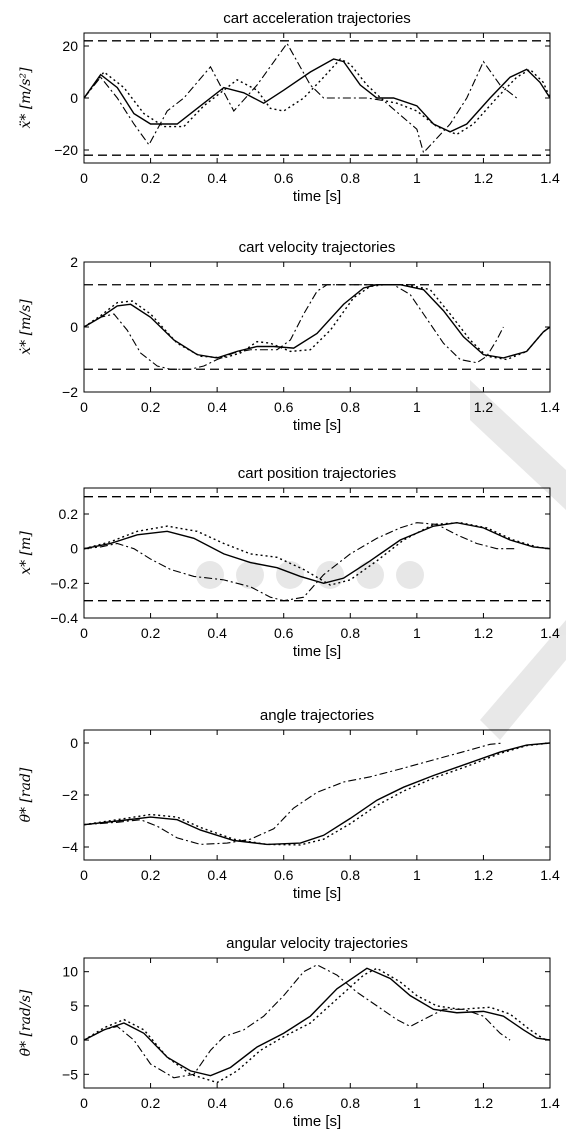  Describe the element at coordinates (74, 1006) in the screenshot. I see `y-tick-label: 5` at that location.